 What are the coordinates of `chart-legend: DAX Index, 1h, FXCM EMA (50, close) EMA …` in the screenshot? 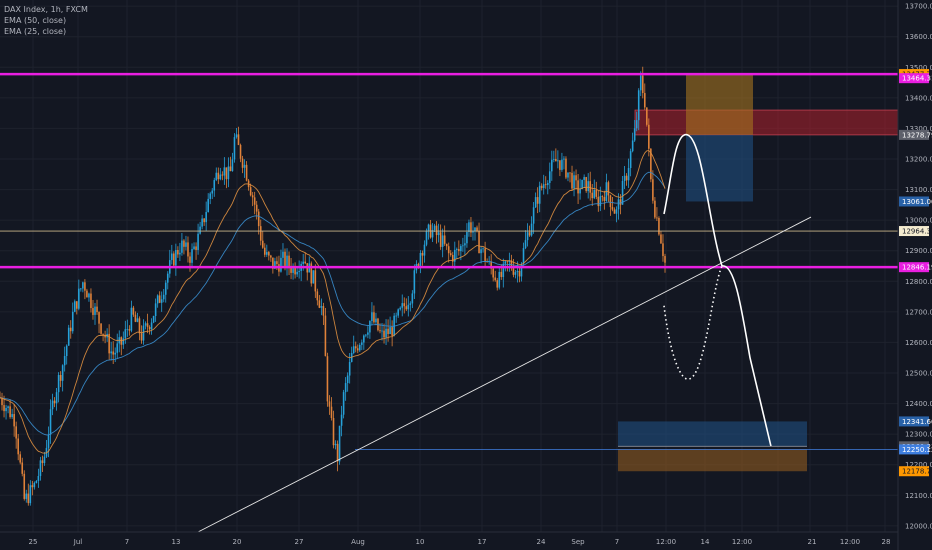 It's located at (46, 20).